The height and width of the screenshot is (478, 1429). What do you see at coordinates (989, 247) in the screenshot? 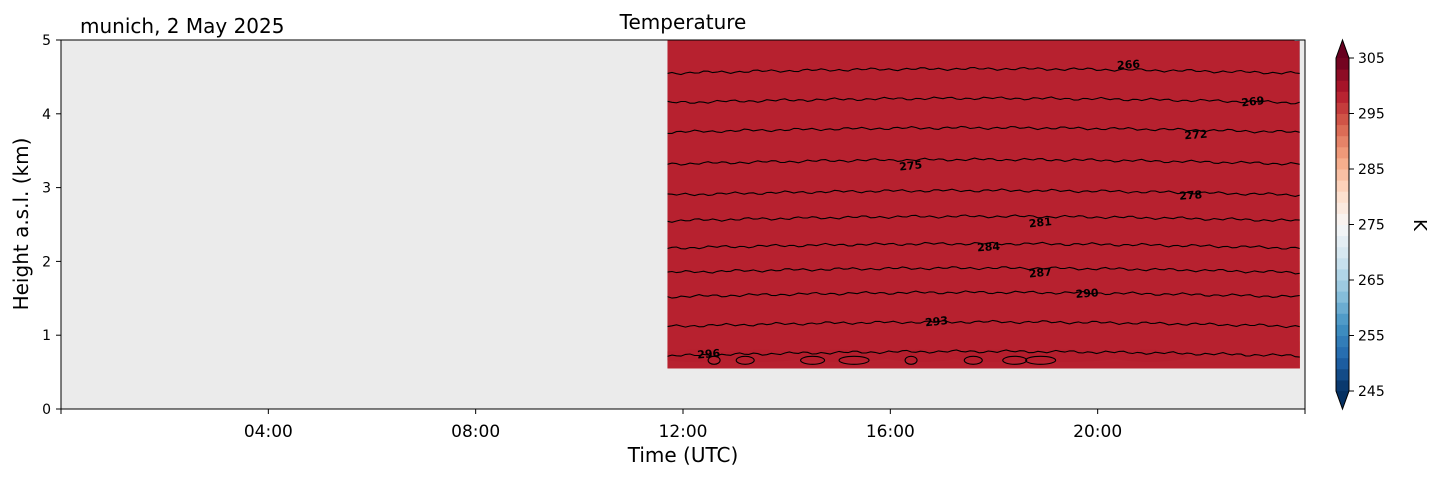
I see `contour-label-284: 284` at bounding box center [989, 247].